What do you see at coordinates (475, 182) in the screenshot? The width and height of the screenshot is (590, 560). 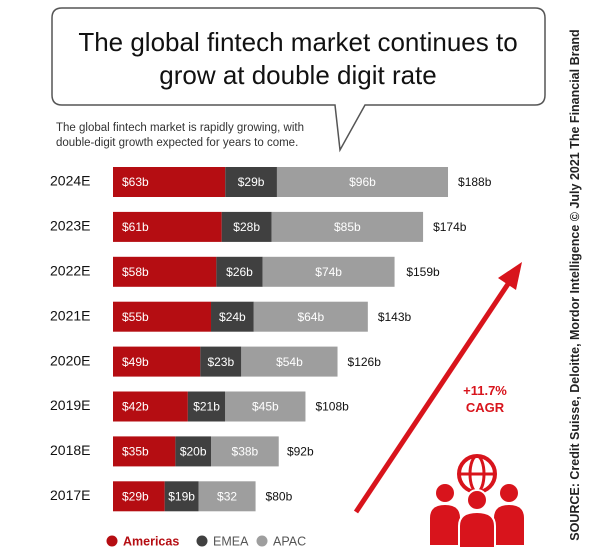 I see `total-label: $188b` at bounding box center [475, 182].